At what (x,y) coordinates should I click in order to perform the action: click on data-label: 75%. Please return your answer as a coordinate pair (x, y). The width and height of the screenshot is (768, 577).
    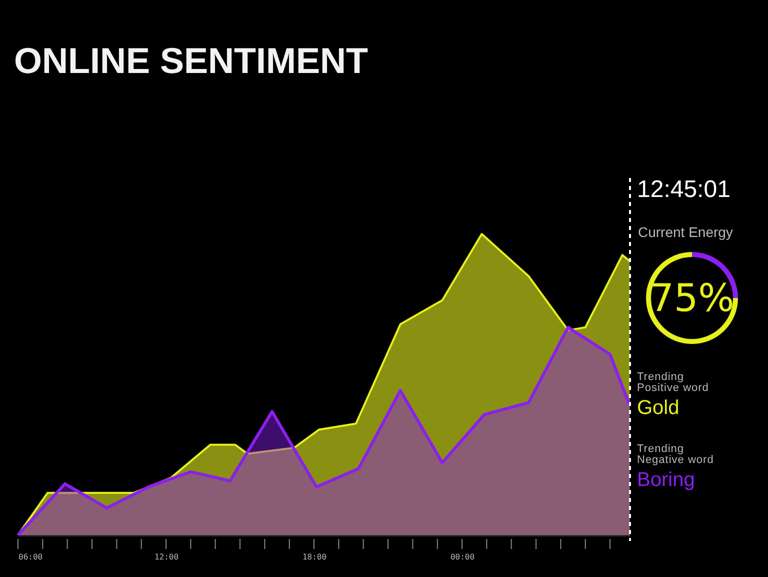
    Looking at the image, I should click on (692, 298).